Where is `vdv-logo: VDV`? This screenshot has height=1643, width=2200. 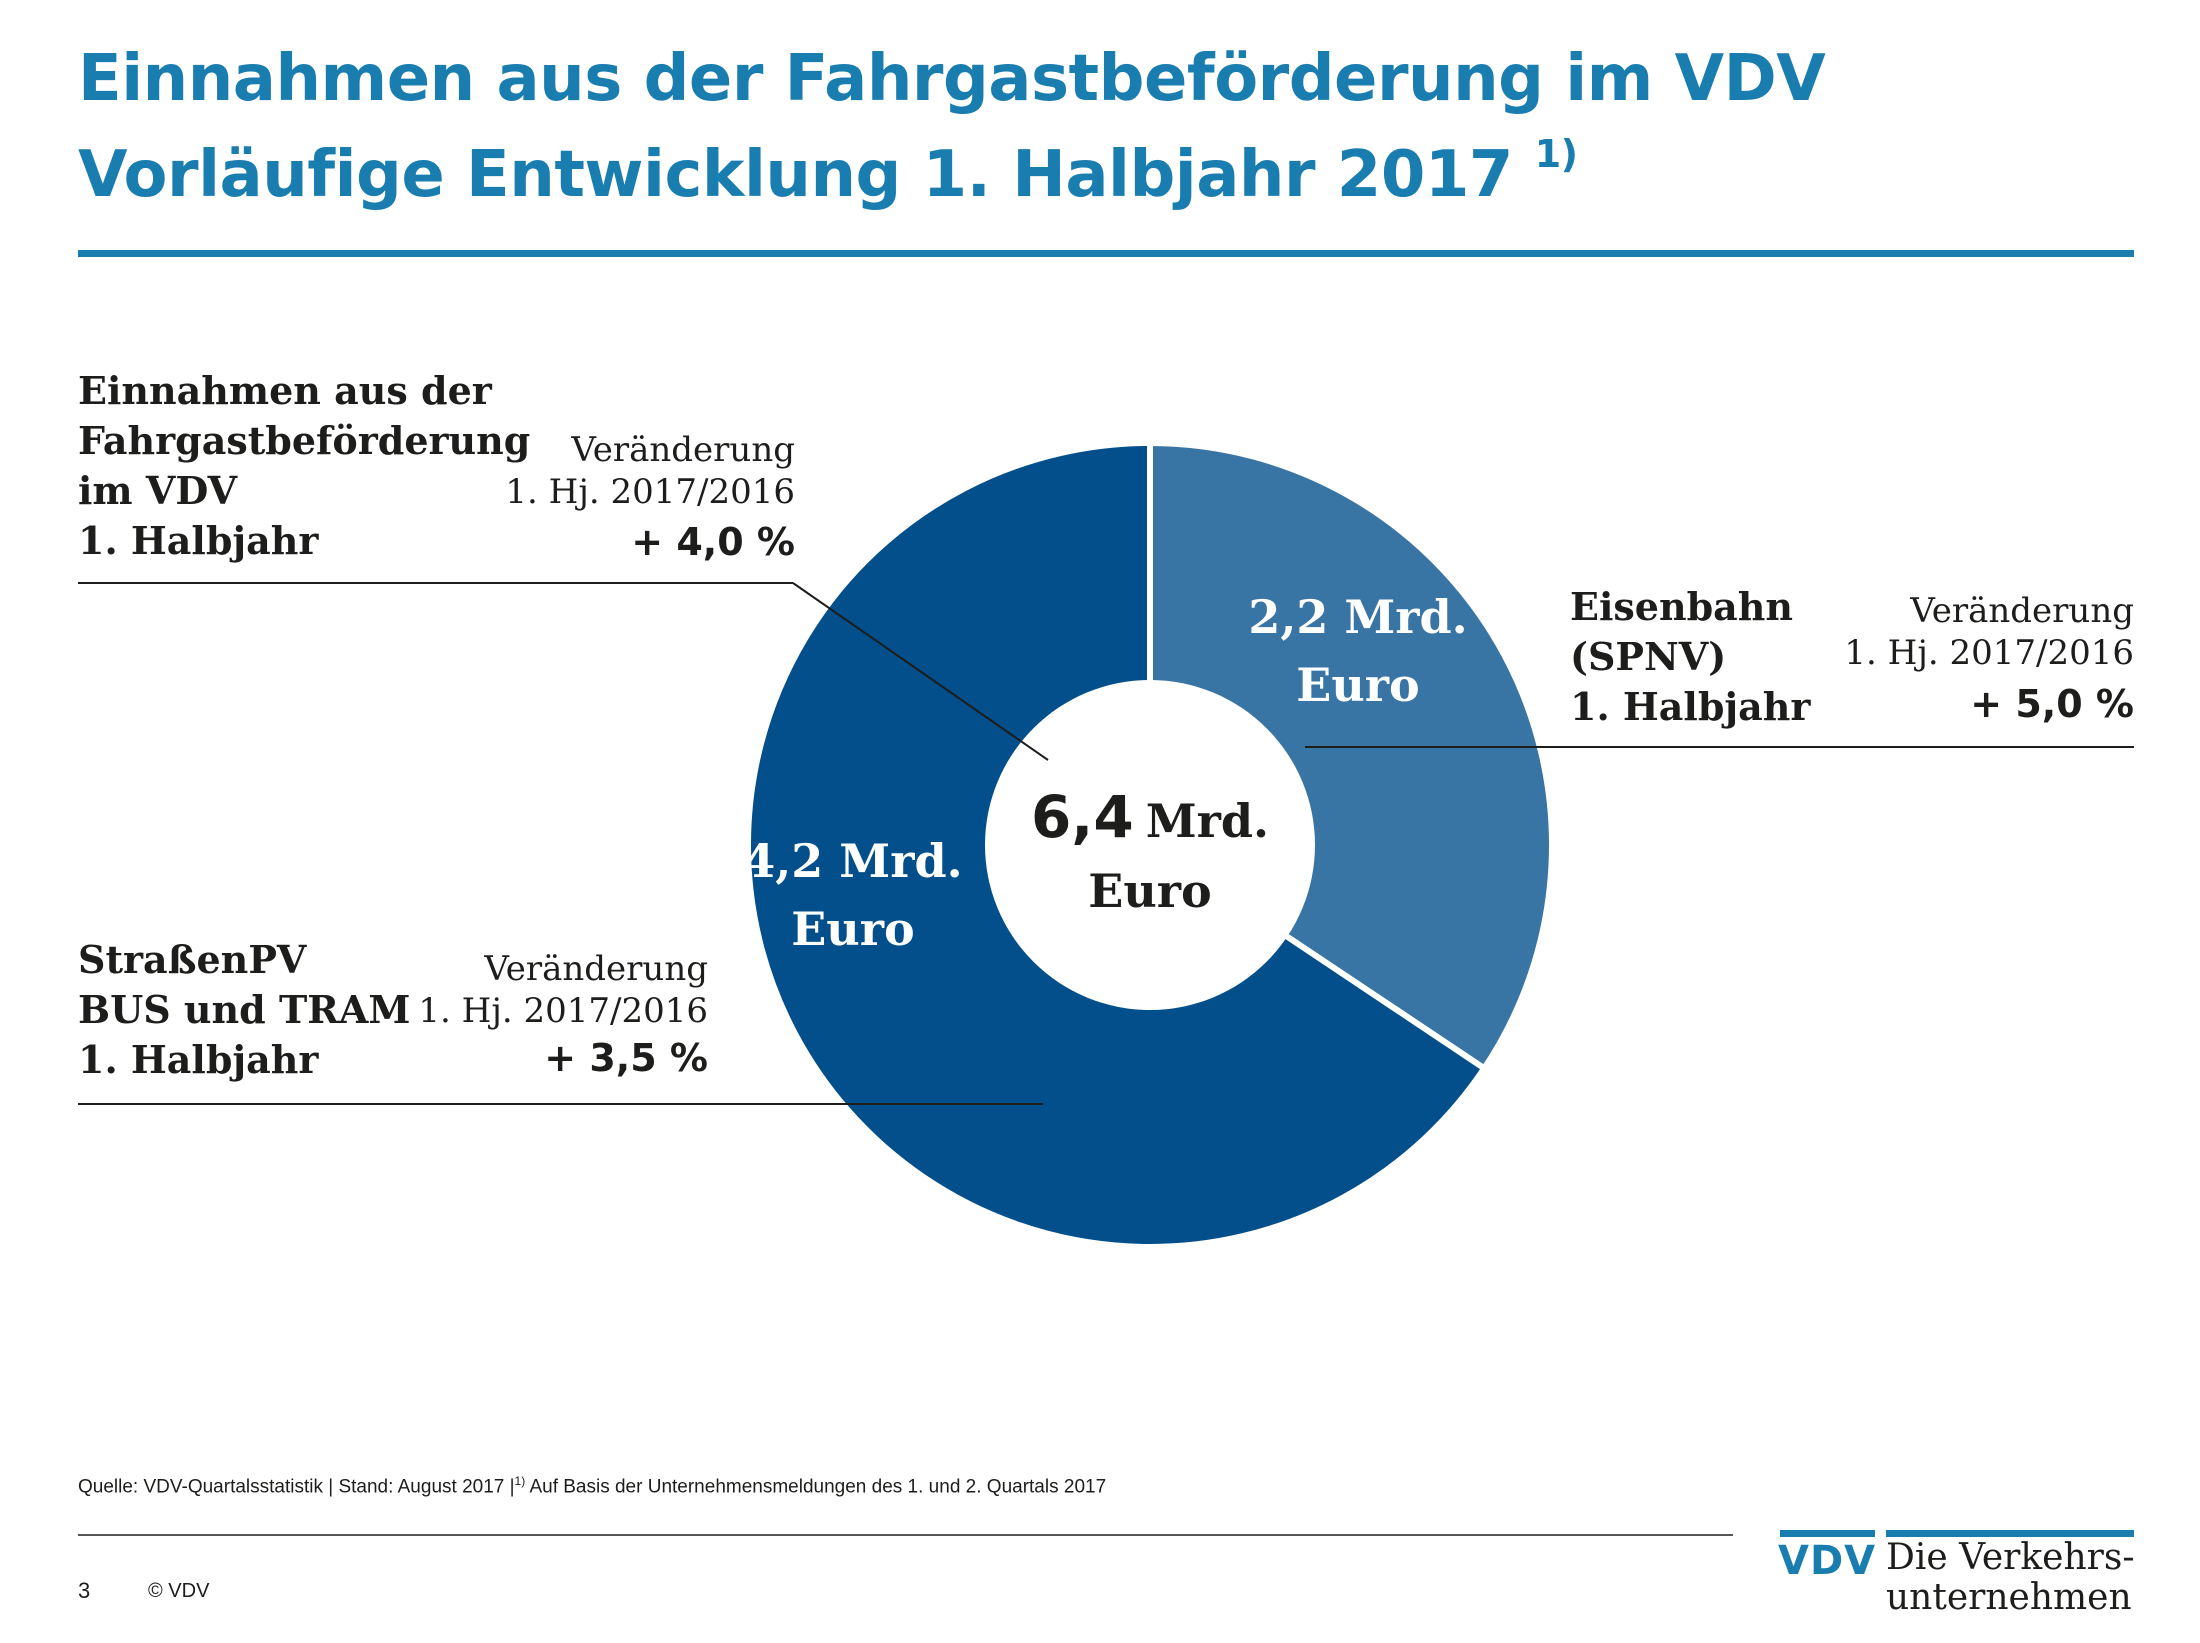 vdv-logo: VDV is located at coordinates (1827, 1561).